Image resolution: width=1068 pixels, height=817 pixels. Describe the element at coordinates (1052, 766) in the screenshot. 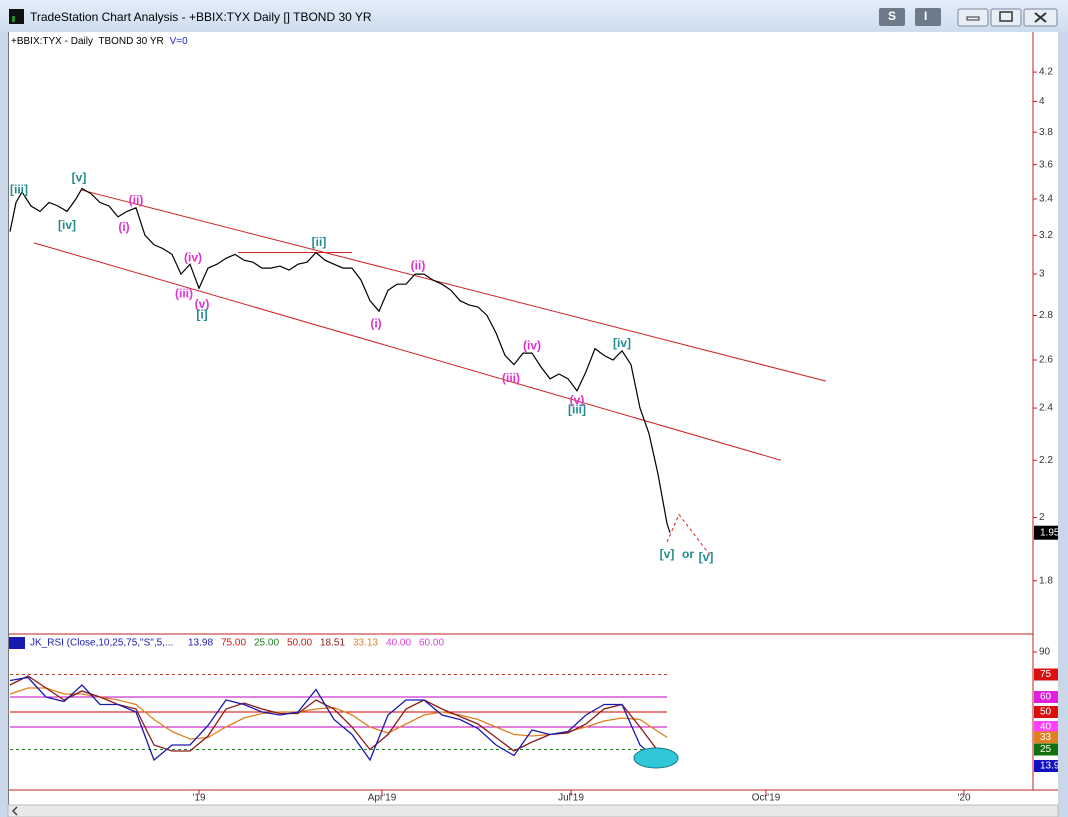

I see `level-marker-label: 13.98` at that location.